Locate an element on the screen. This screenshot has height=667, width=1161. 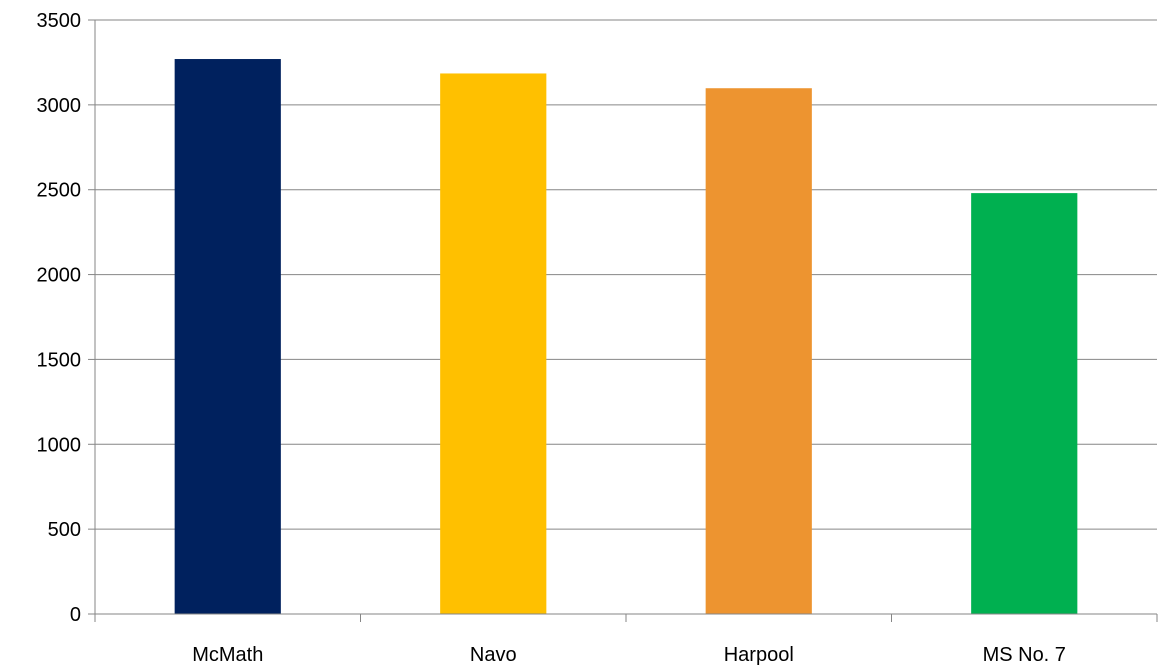
x-tick-label: Harpool is located at coordinates (759, 655).